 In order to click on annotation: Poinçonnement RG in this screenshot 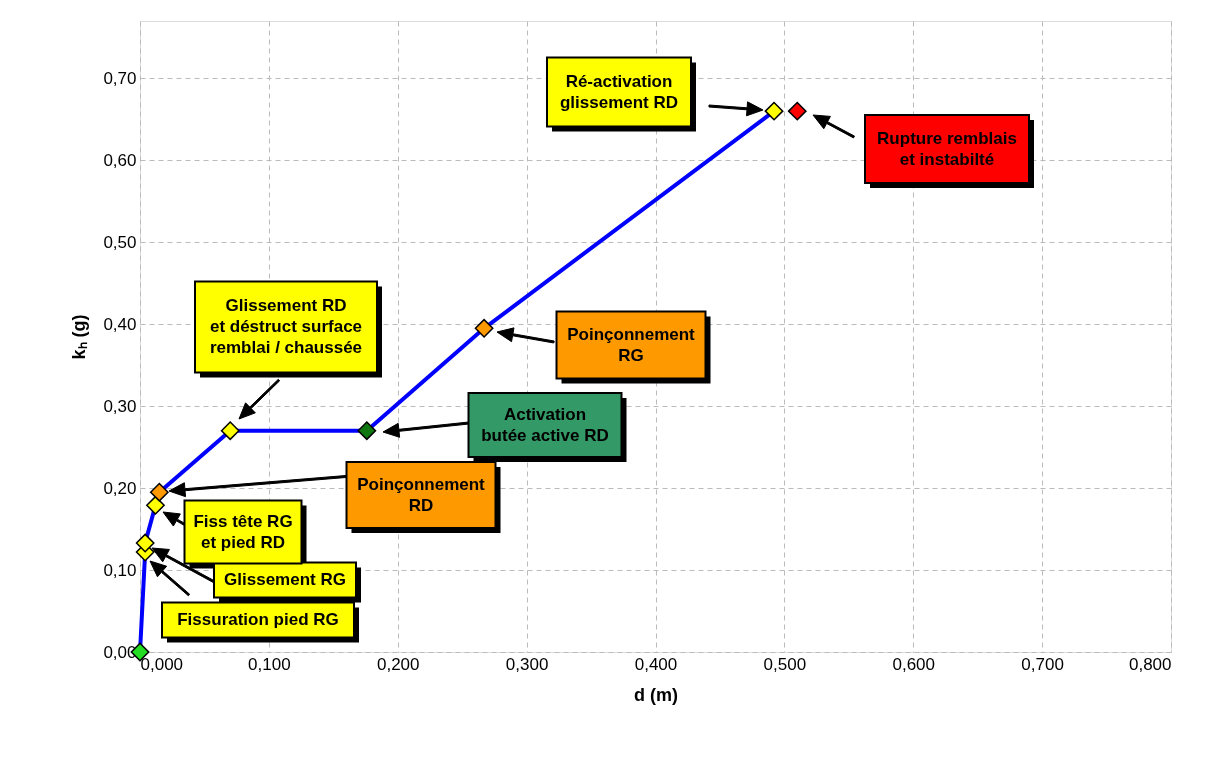, I will do `click(631, 344)`.